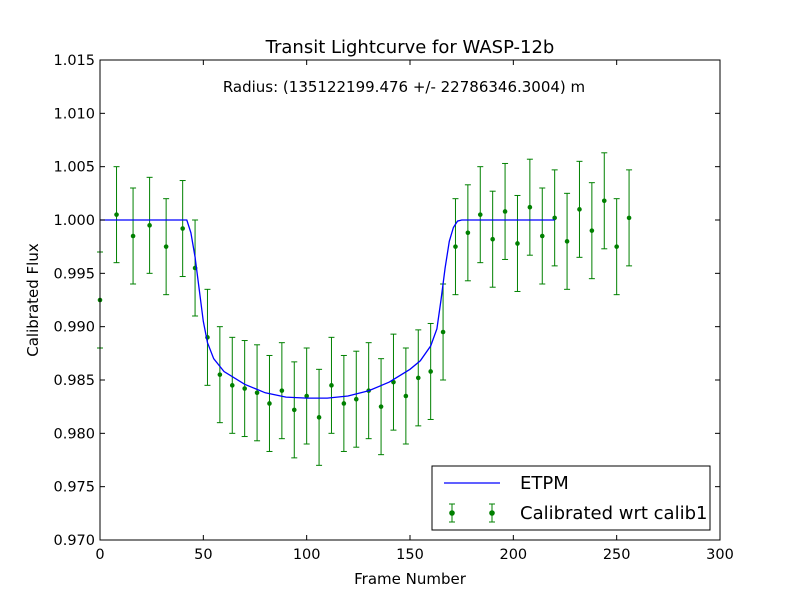 The width and height of the screenshot is (800, 600). What do you see at coordinates (74, 274) in the screenshot?
I see `y-tick-label: 0.995` at bounding box center [74, 274].